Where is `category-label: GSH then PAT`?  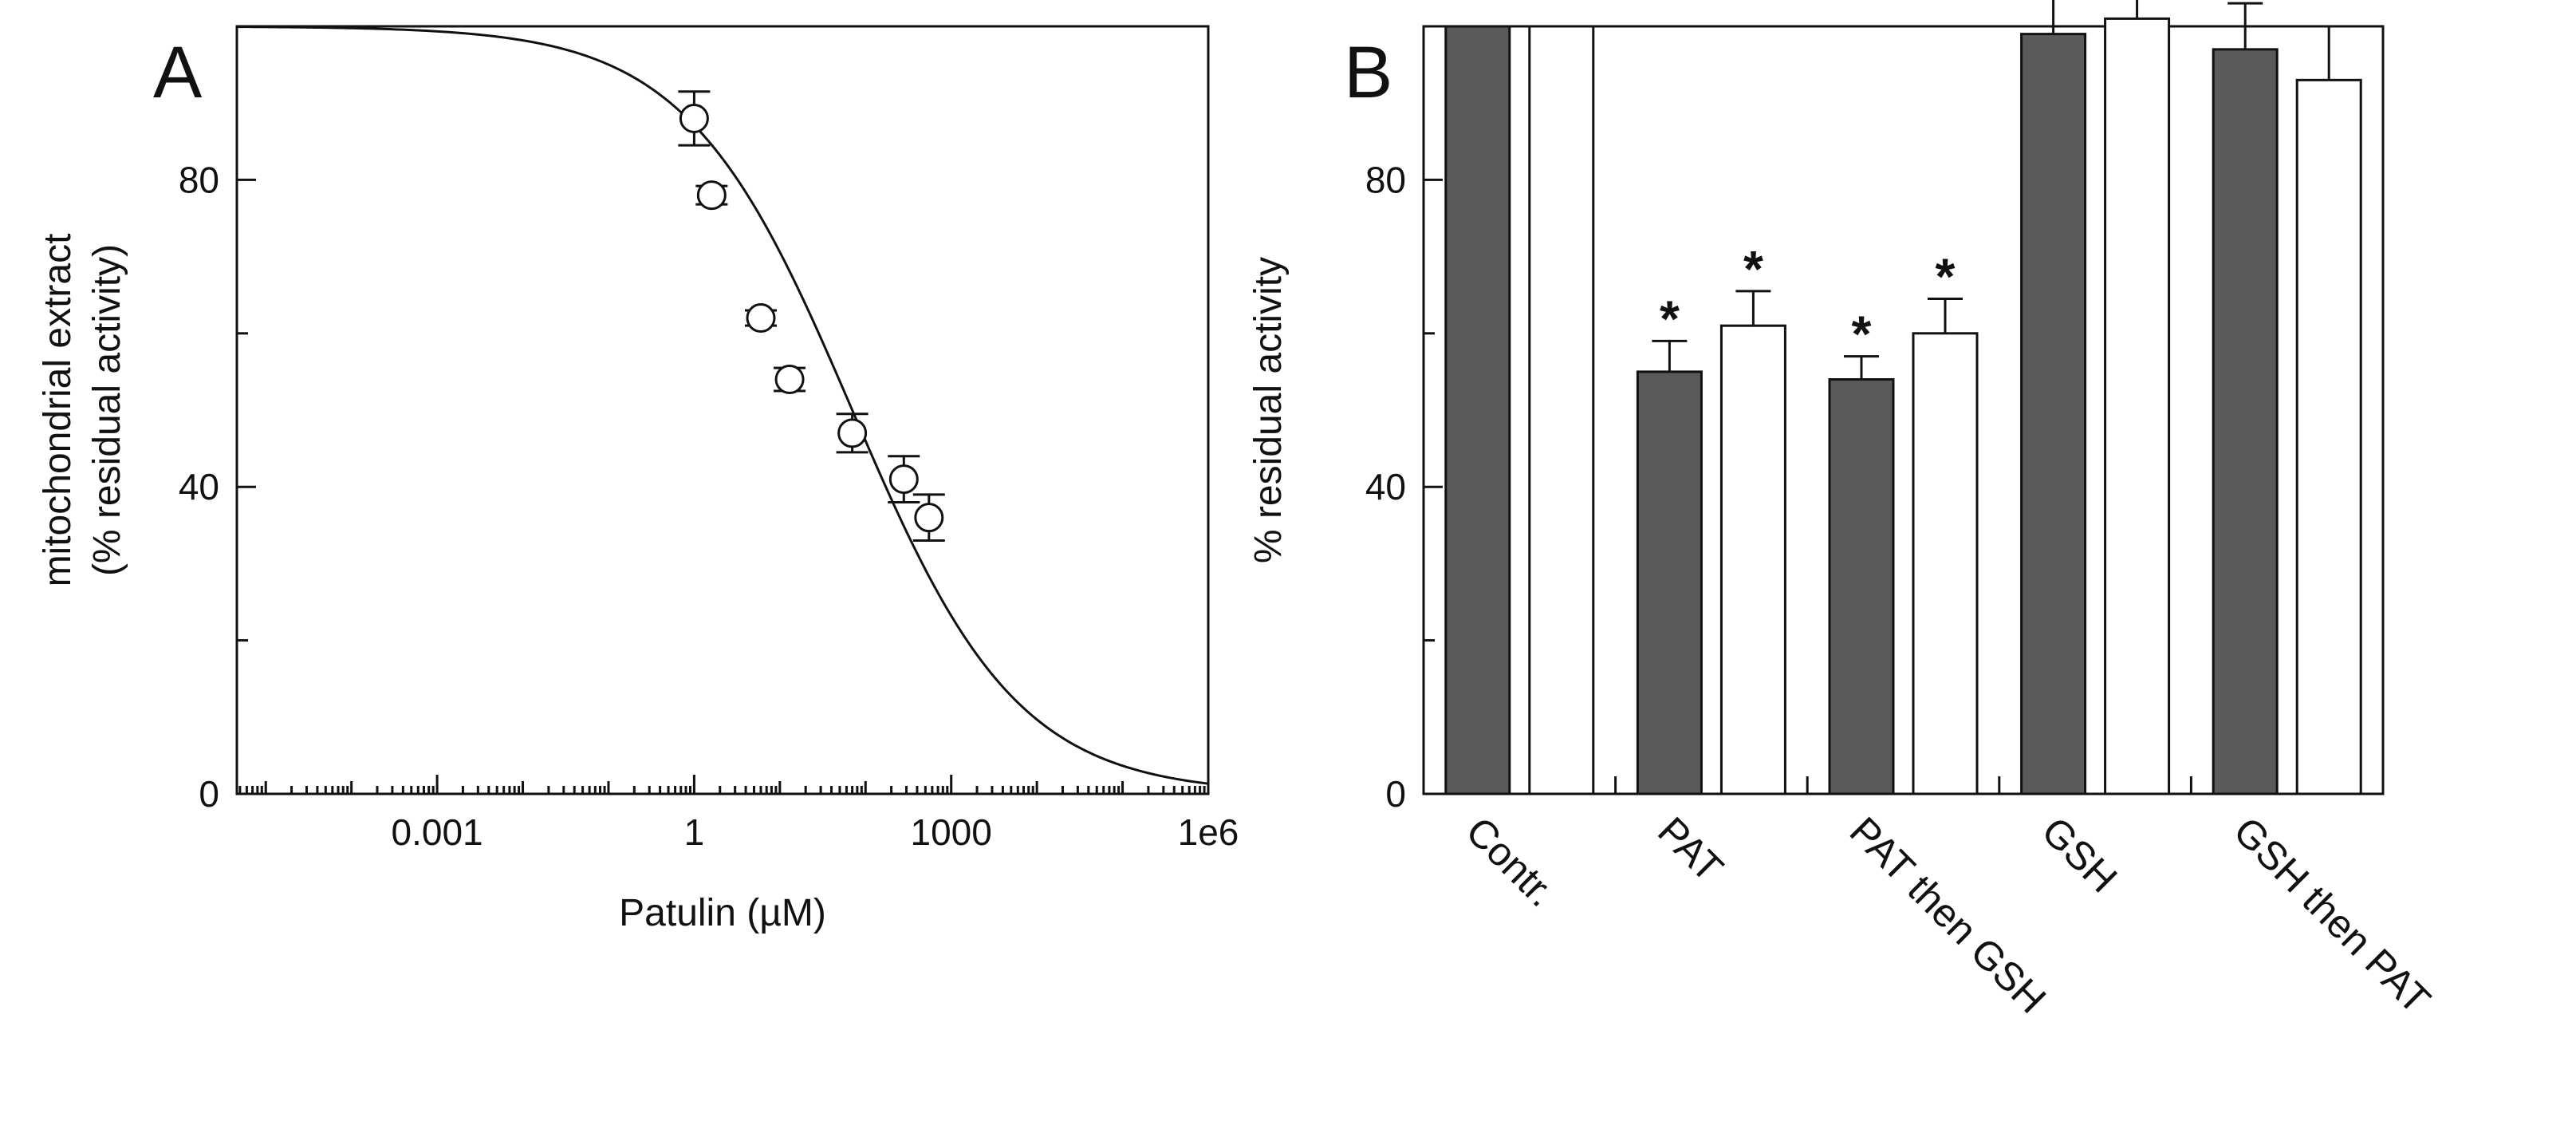 category-label: GSH then PAT is located at coordinates (2332, 915).